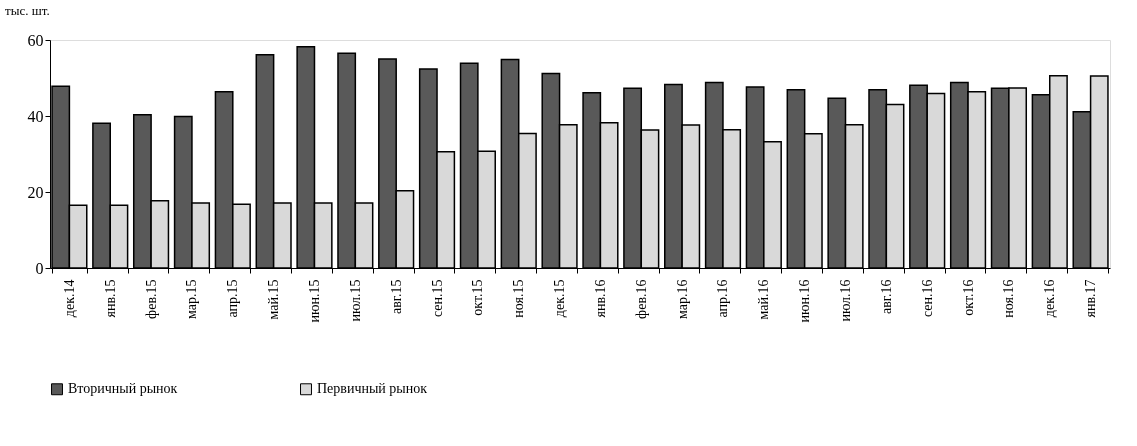  I want to click on x-tick-label: май.16, so click(764, 299).